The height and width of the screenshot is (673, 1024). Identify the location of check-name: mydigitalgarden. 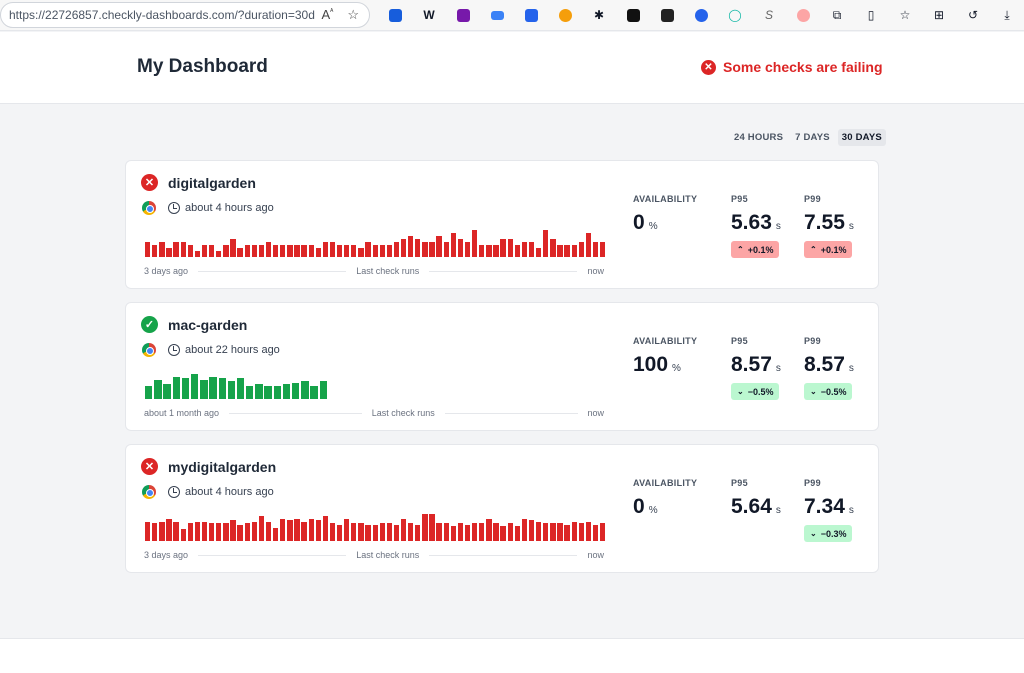
(222, 467).